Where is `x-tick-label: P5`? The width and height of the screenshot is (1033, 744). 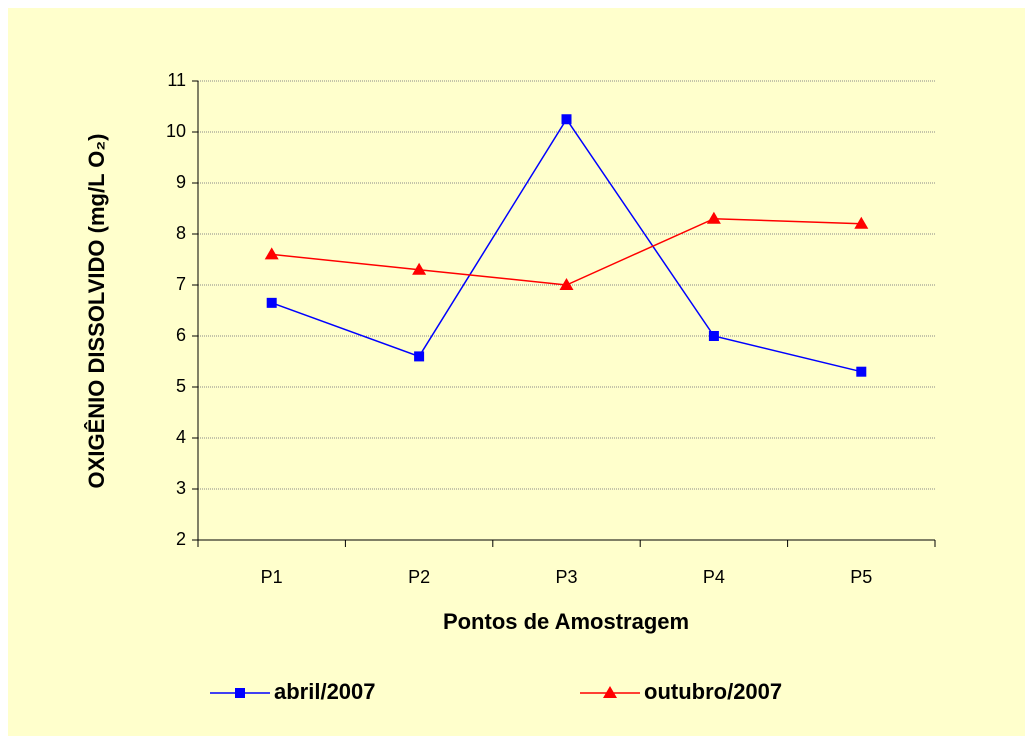 x-tick-label: P5 is located at coordinates (861, 577).